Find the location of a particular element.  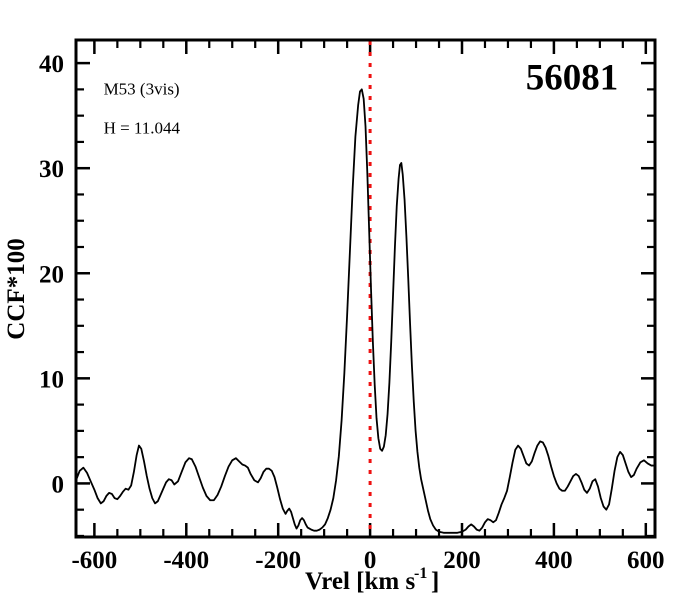

object-label: M53 (3vis) is located at coordinates (142, 89).